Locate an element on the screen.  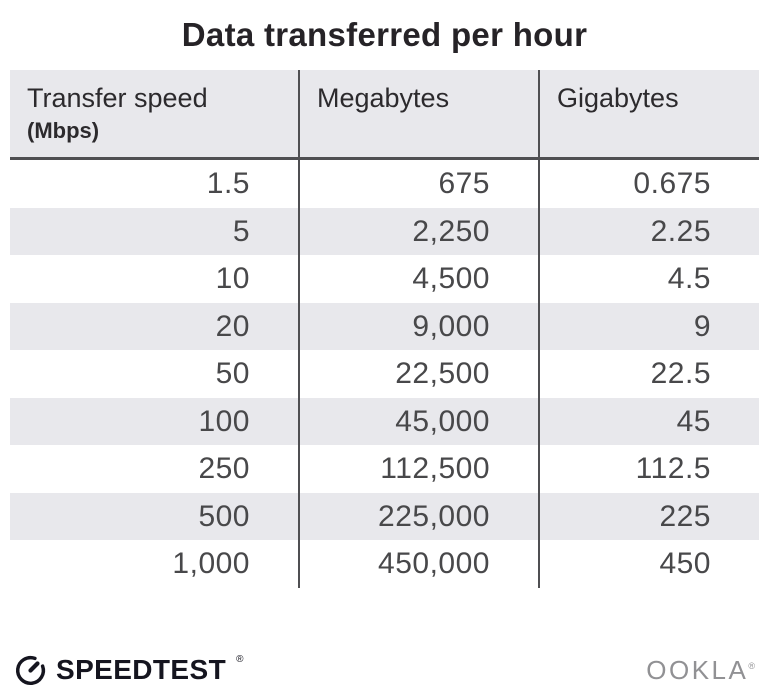
cell-speed: 50 is located at coordinates (155, 374).